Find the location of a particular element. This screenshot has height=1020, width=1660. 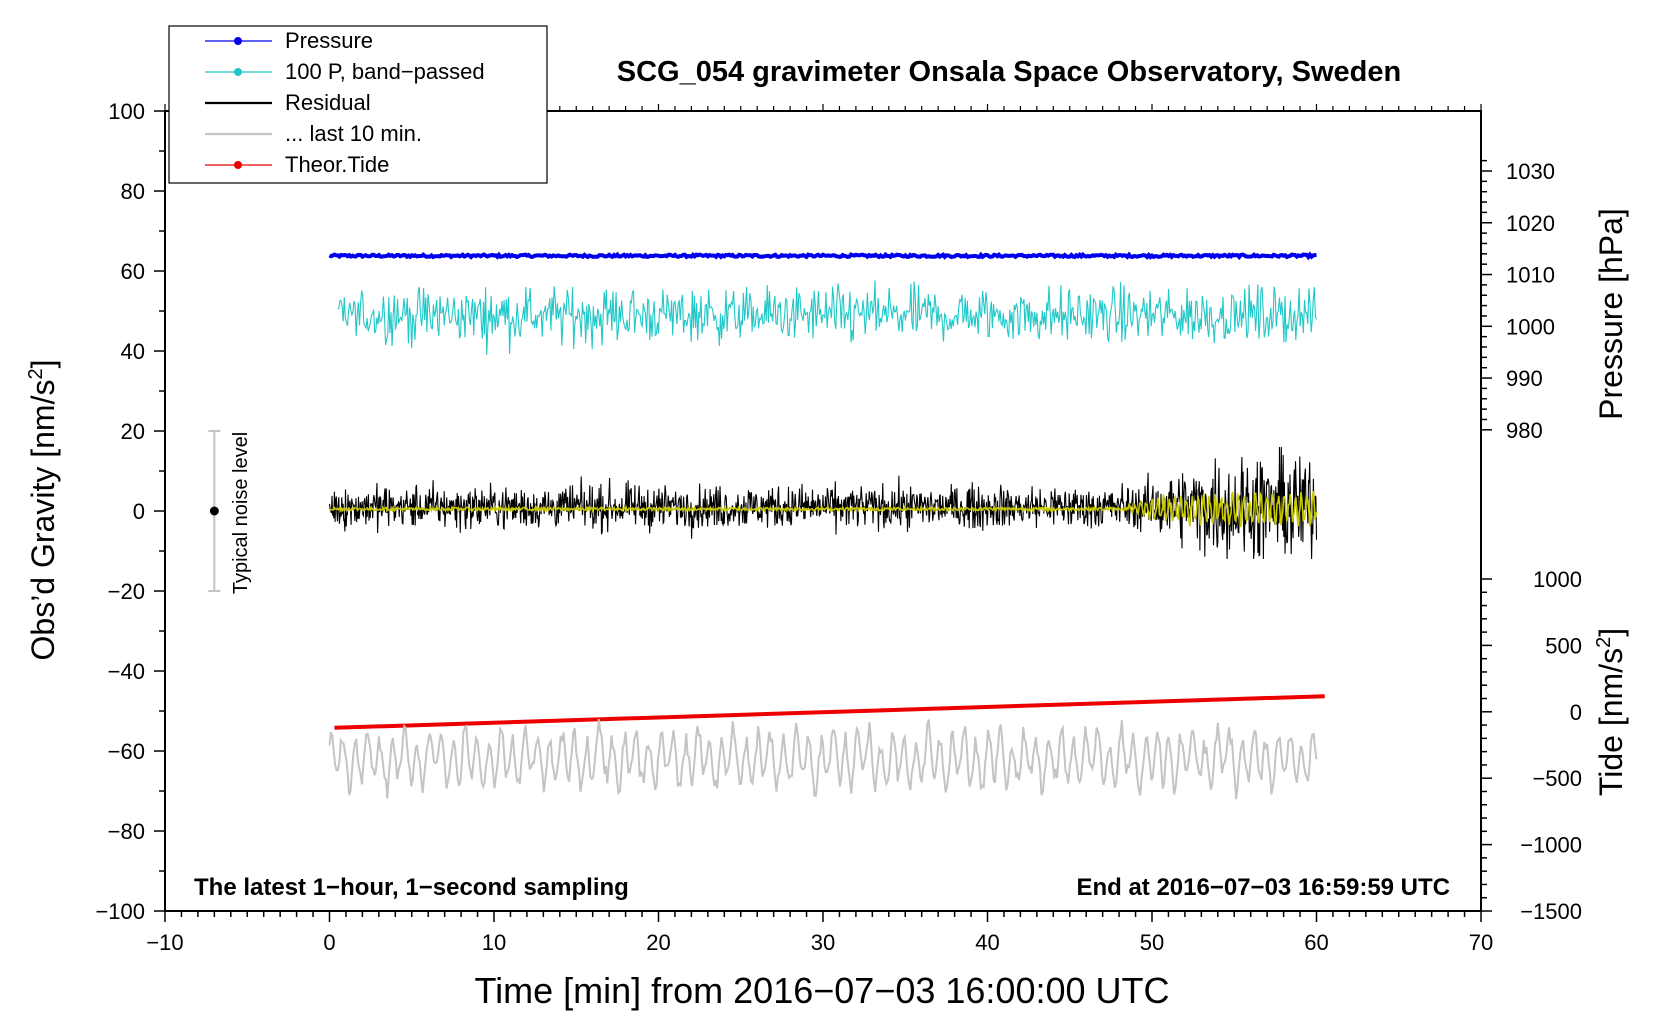

y-tick-label: 80 is located at coordinates (133, 191).